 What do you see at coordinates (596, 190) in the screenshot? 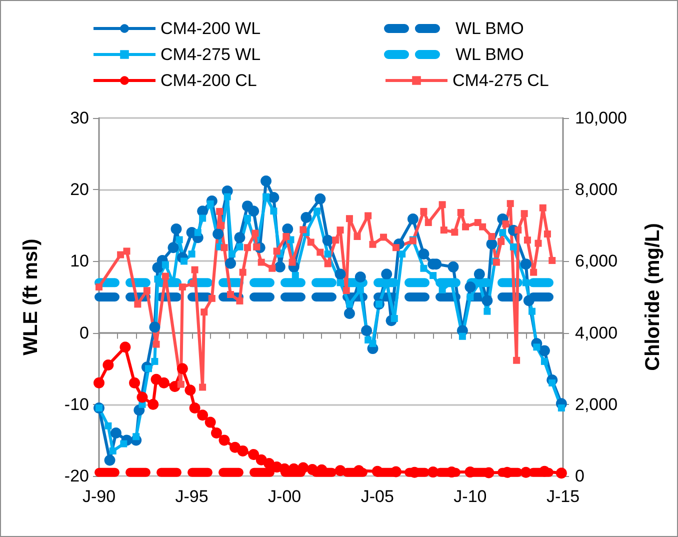
I see `y2-tick-label: 8,000` at bounding box center [596, 190].